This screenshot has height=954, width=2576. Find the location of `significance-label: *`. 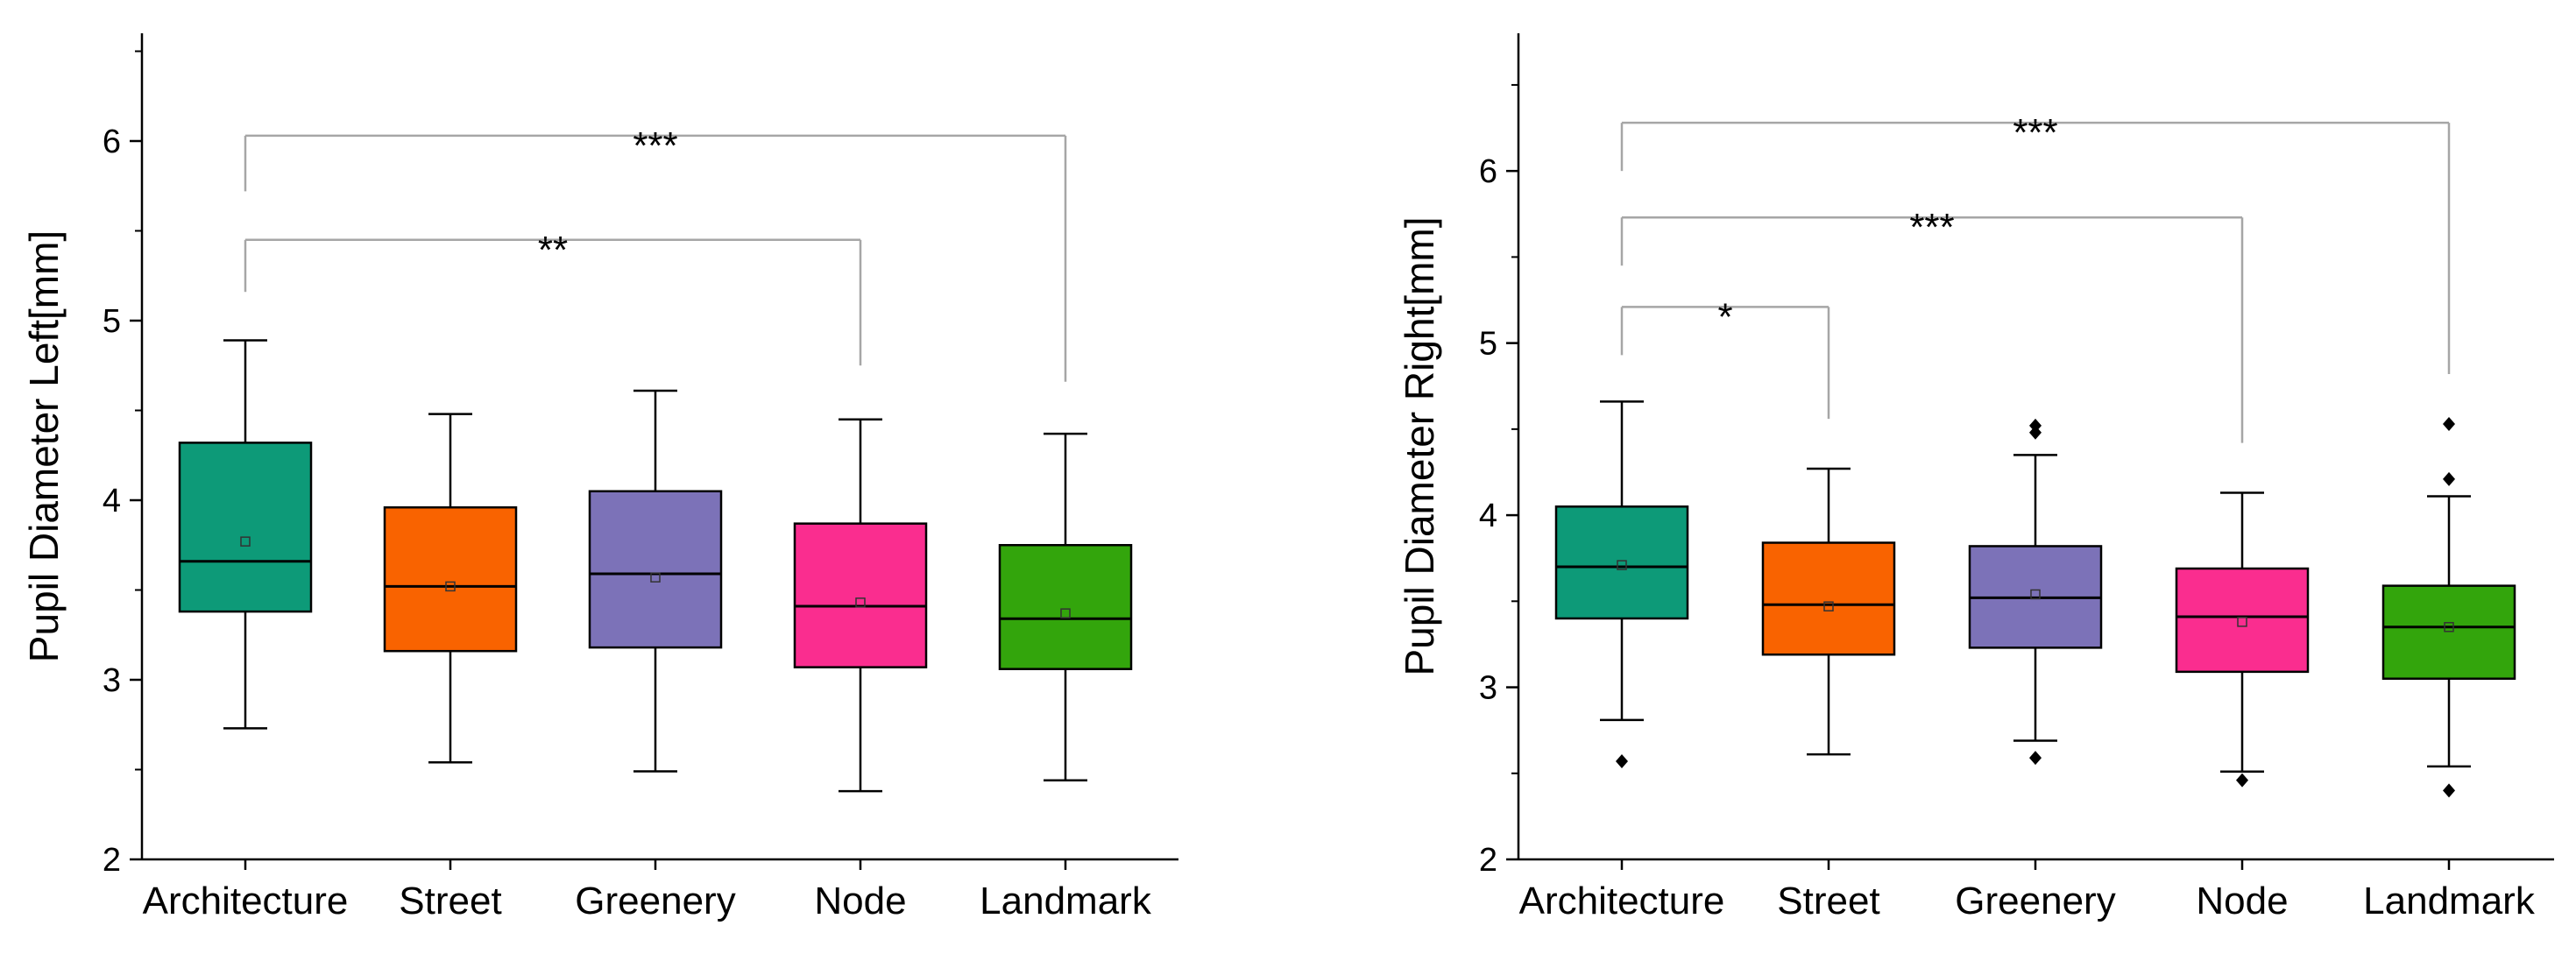

significance-label: * is located at coordinates (1724, 316).